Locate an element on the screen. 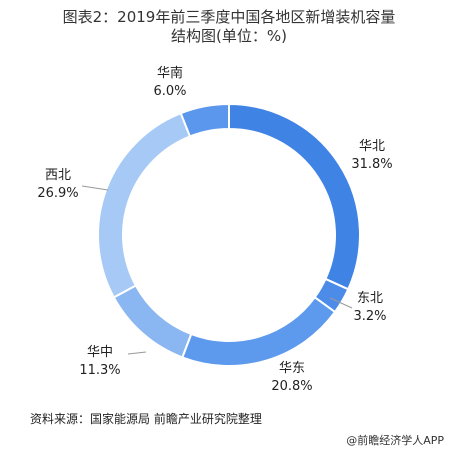  chart-title-line2: 结构图(单位：%) is located at coordinates (229, 36).